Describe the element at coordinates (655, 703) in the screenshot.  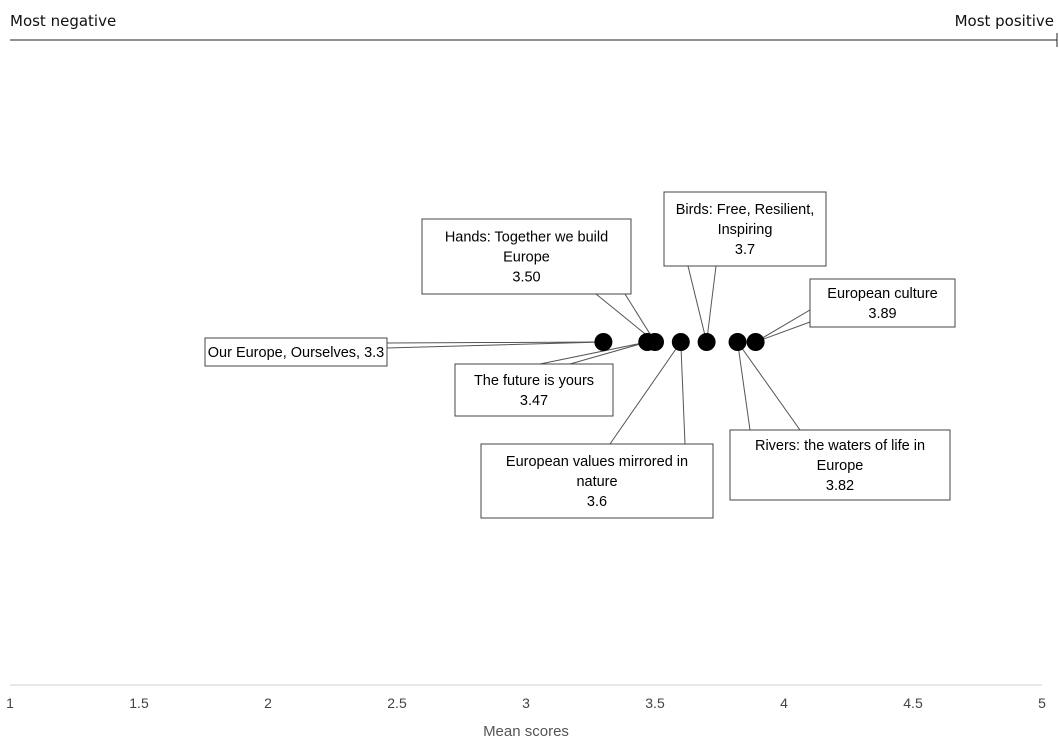
I see `x-tick-label: 3.5` at that location.